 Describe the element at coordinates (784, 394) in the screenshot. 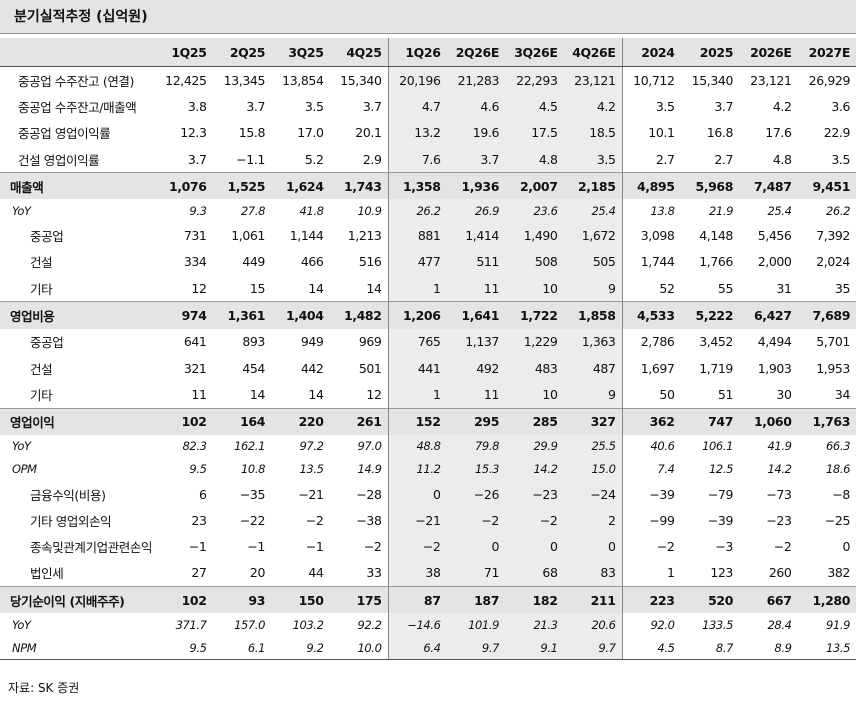

I see `cell: 30` at that location.